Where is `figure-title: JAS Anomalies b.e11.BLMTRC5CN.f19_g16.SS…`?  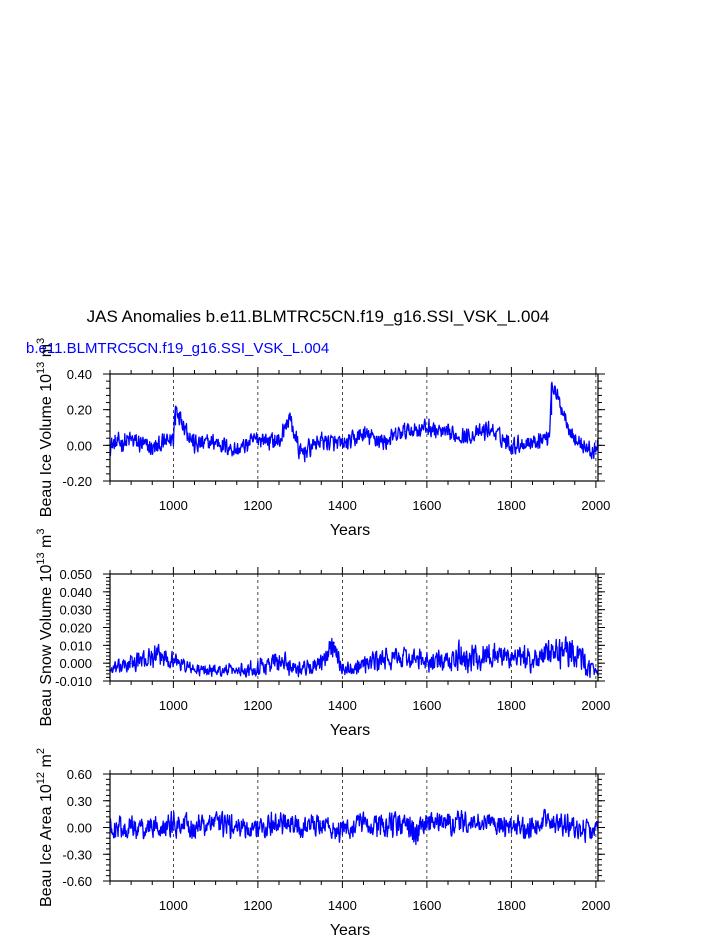 figure-title: JAS Anomalies b.e11.BLMTRC5CN.f19_g16.SS… is located at coordinates (318, 316).